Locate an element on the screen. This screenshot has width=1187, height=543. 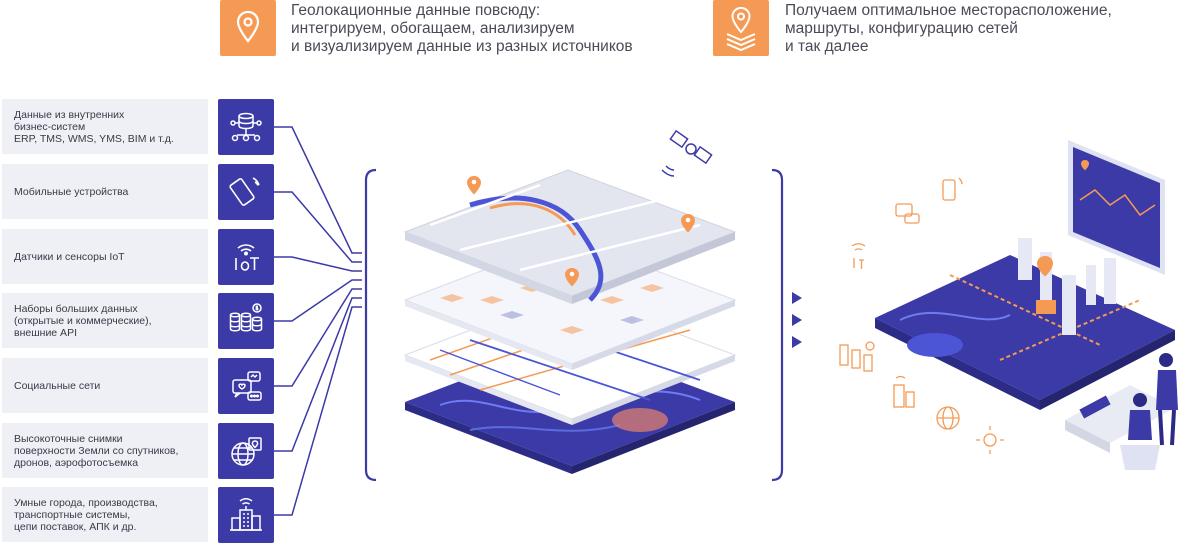
header-left-icon-tile is located at coordinates (248, 28).